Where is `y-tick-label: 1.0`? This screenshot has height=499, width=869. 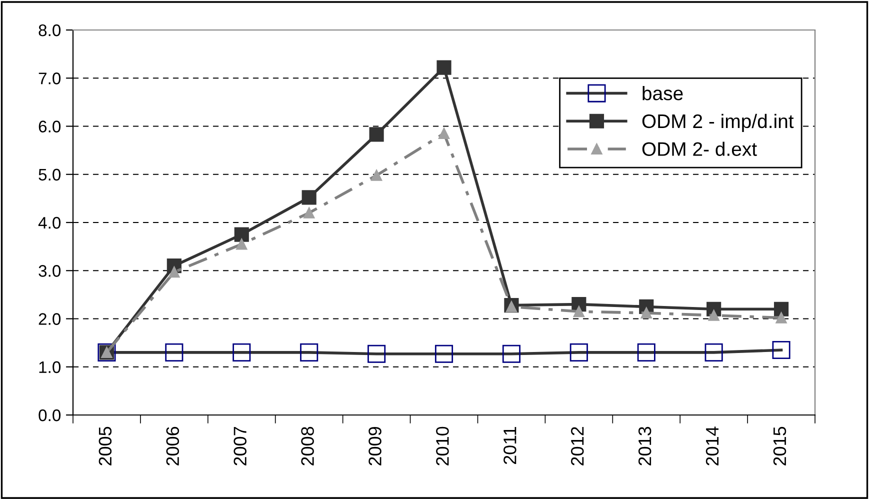 y-tick-label: 1.0 is located at coordinates (50, 367).